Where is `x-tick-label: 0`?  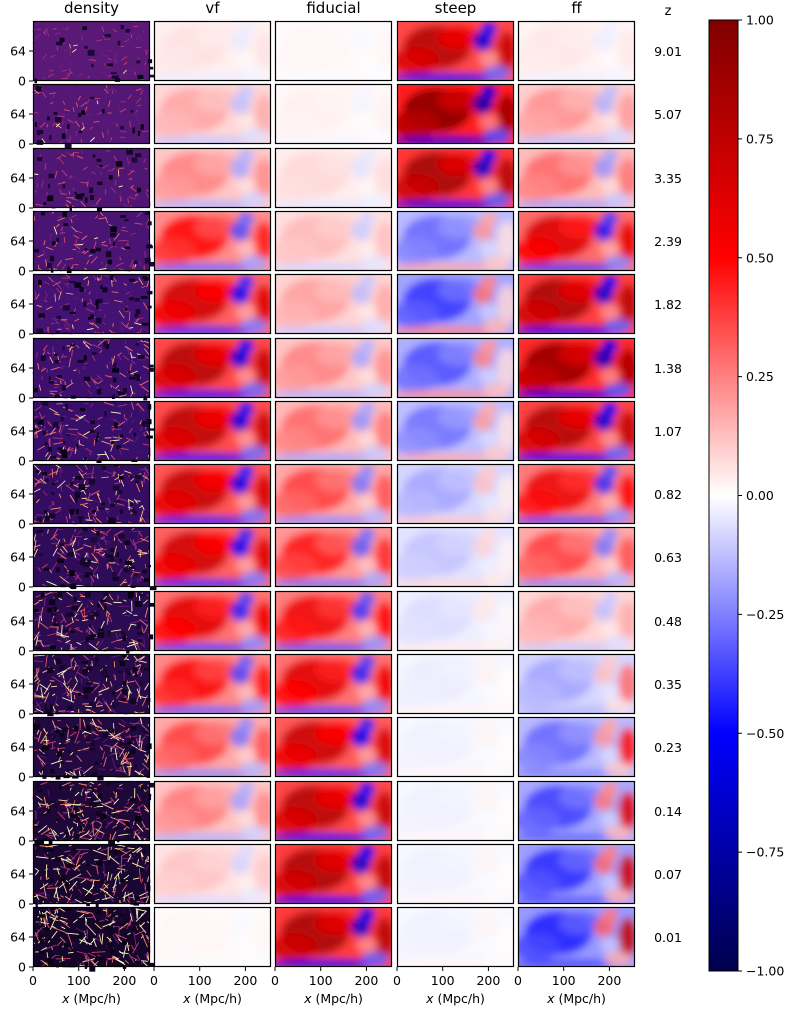 x-tick-label: 0 is located at coordinates (518, 980).